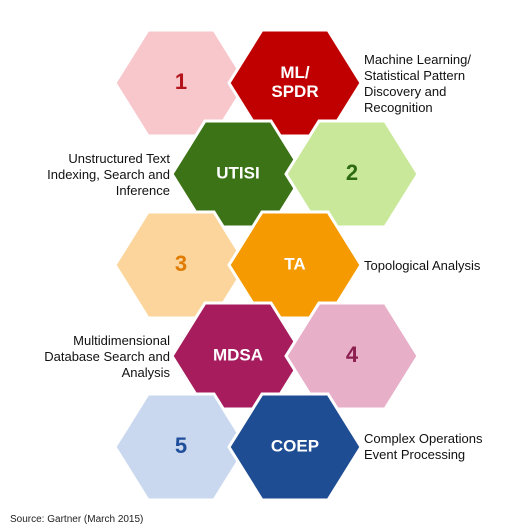 This screenshot has height=532, width=518. I want to click on description-line: Indexing, Search and, so click(108, 174).